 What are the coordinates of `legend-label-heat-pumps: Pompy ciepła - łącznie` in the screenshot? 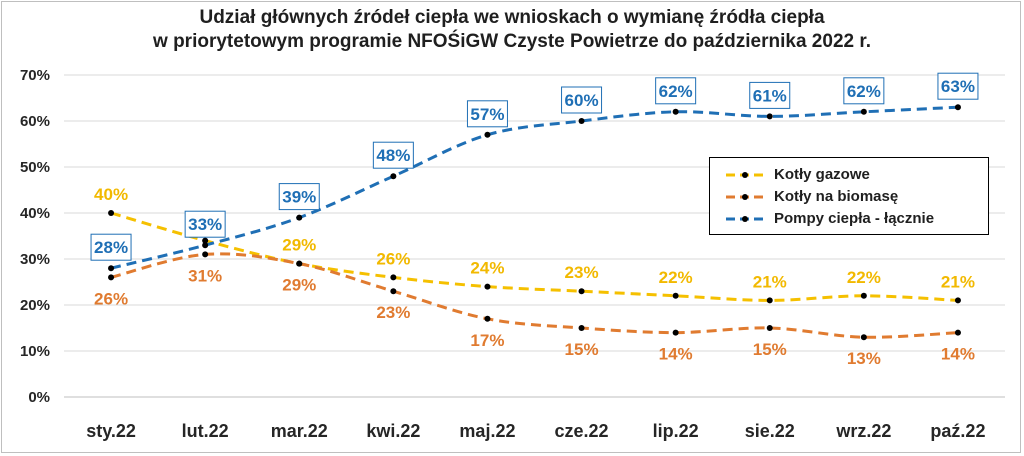 It's located at (854, 218).